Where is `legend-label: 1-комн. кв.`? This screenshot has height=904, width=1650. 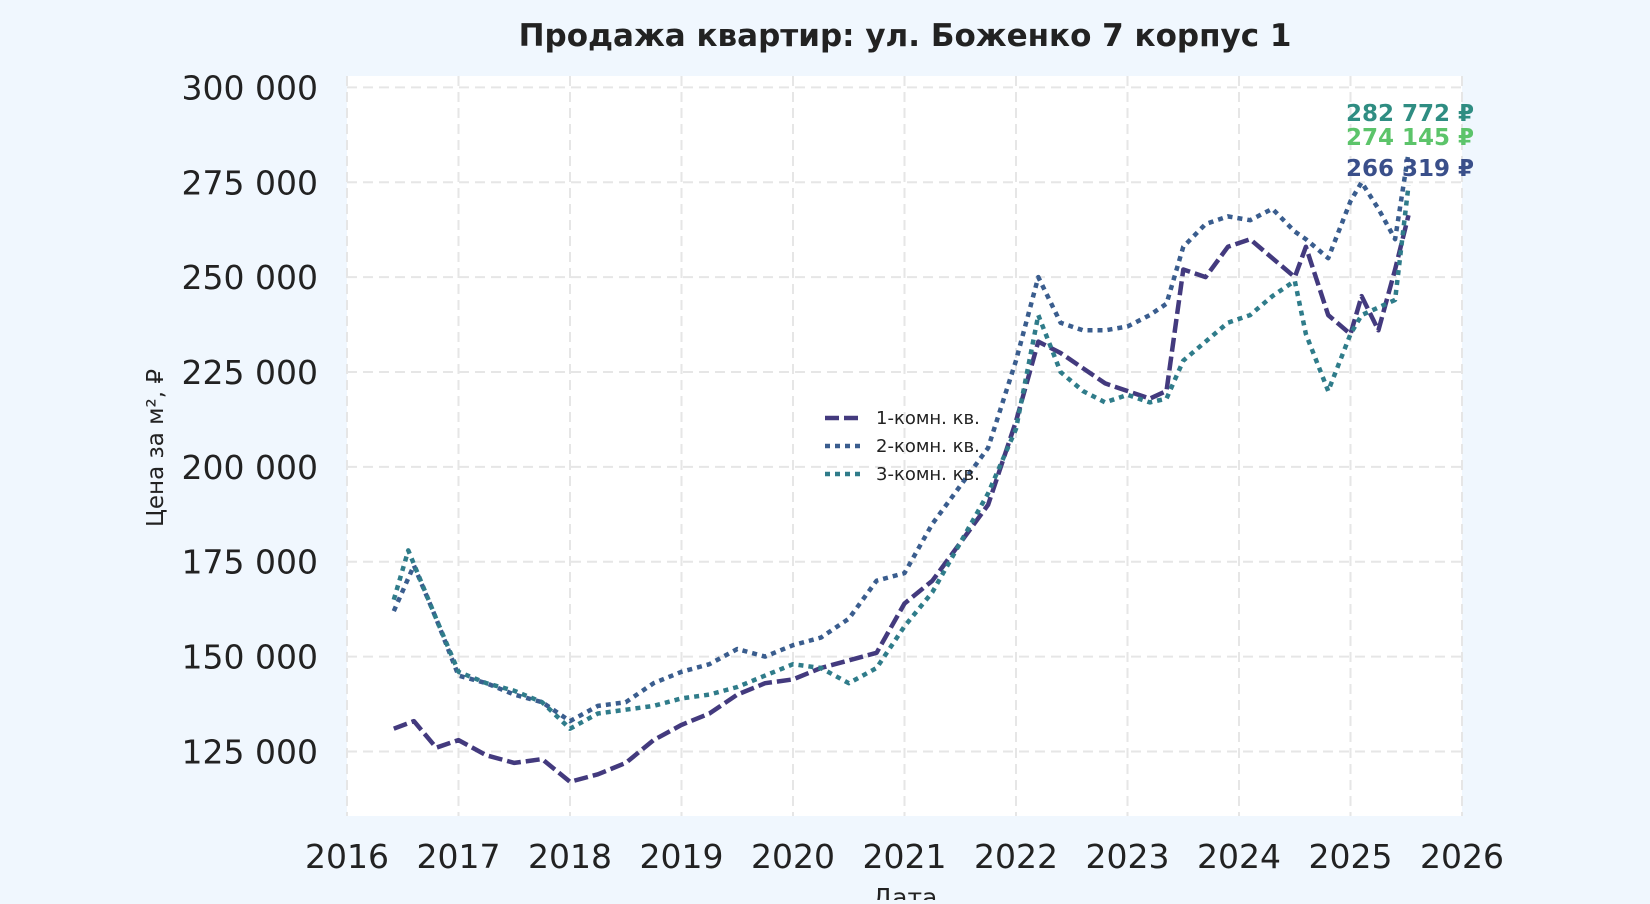
legend-label: 1-комн. кв. is located at coordinates (928, 418).